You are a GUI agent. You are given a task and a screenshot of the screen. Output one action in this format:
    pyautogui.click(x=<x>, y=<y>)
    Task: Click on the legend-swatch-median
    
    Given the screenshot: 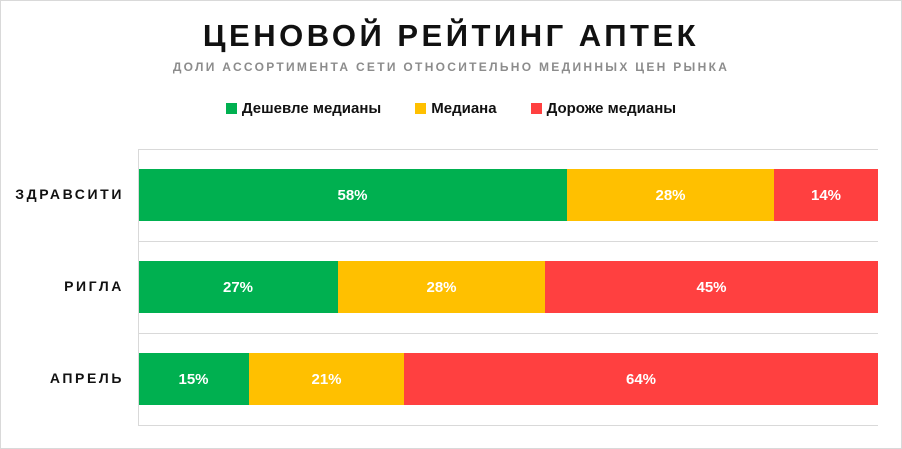 What is the action you would take?
    pyautogui.click(x=421, y=108)
    